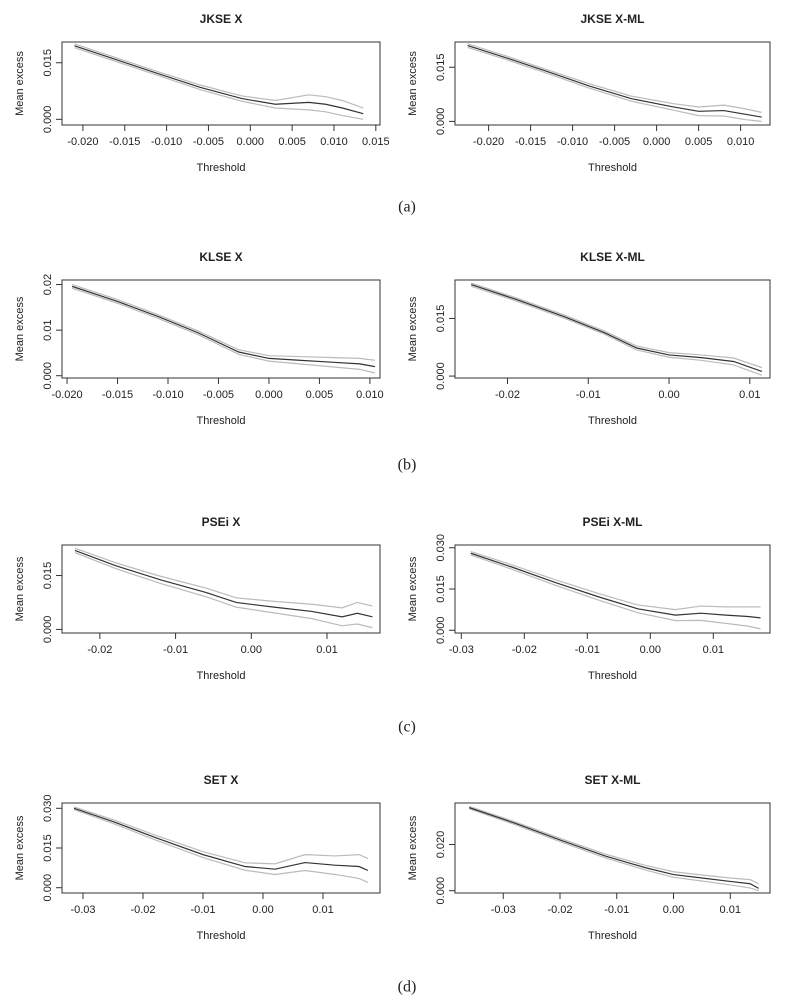 The image size is (793, 1007). What do you see at coordinates (407, 987) in the screenshot?
I see `panel-caption: (d)` at bounding box center [407, 987].